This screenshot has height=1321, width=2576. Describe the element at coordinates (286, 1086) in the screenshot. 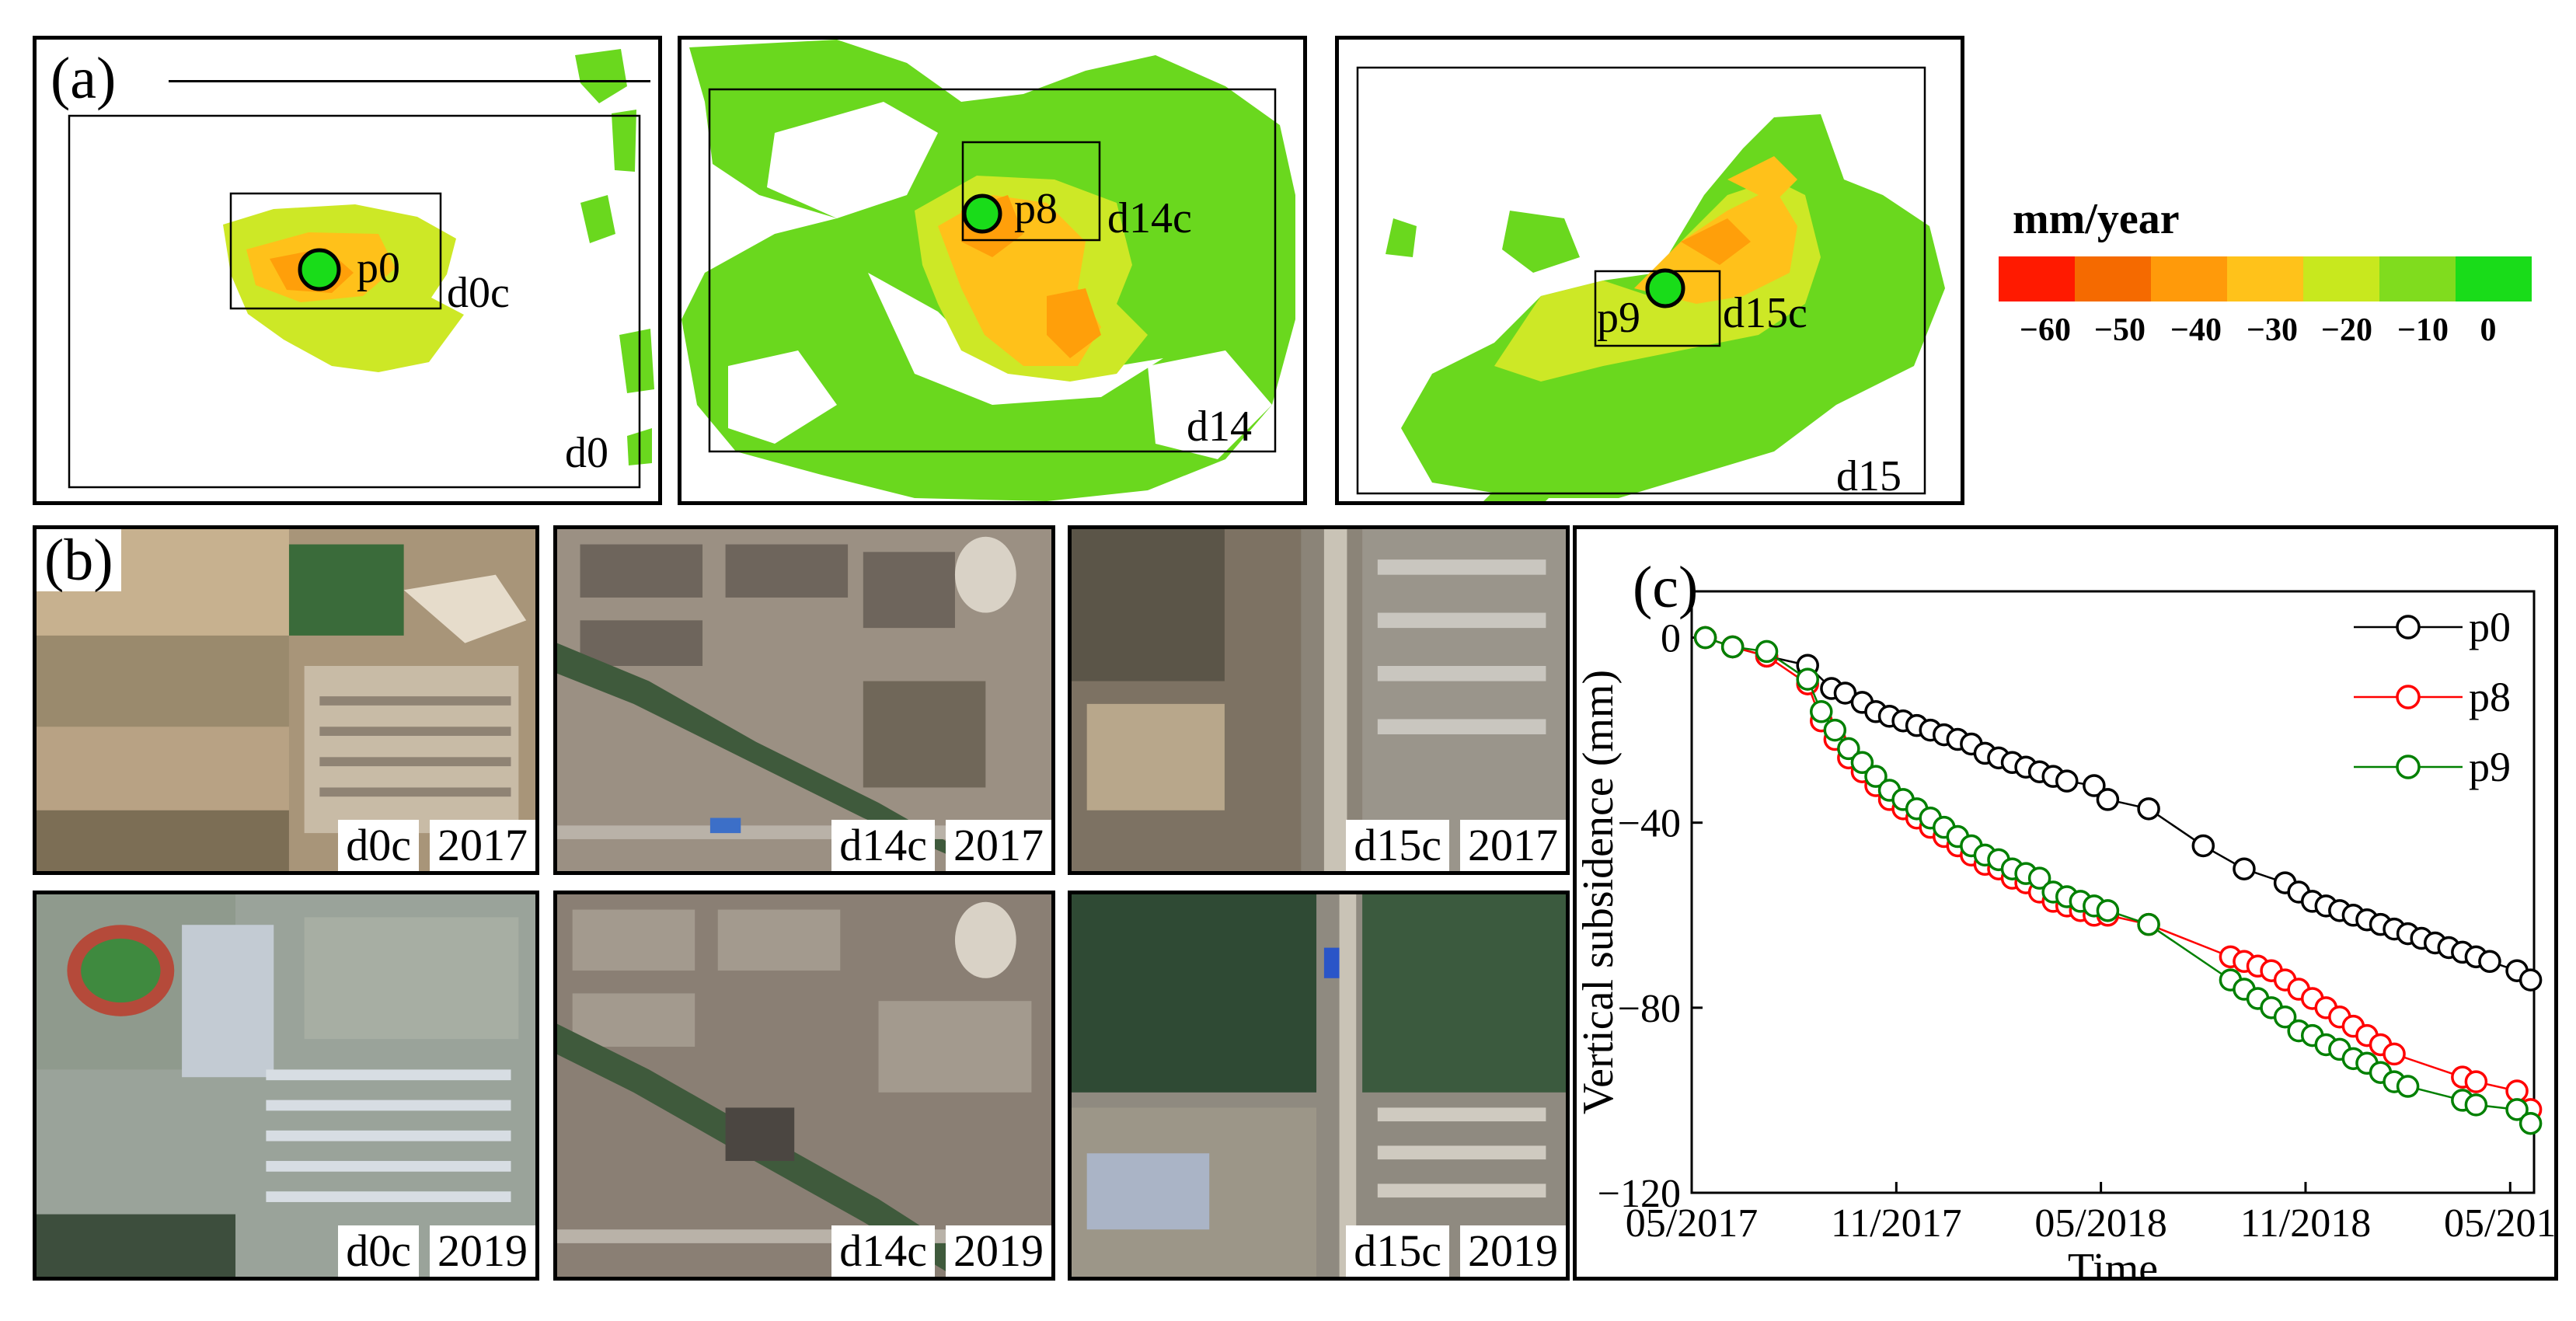

I see `satellite-image-d0c-2019: d0c 2019` at that location.